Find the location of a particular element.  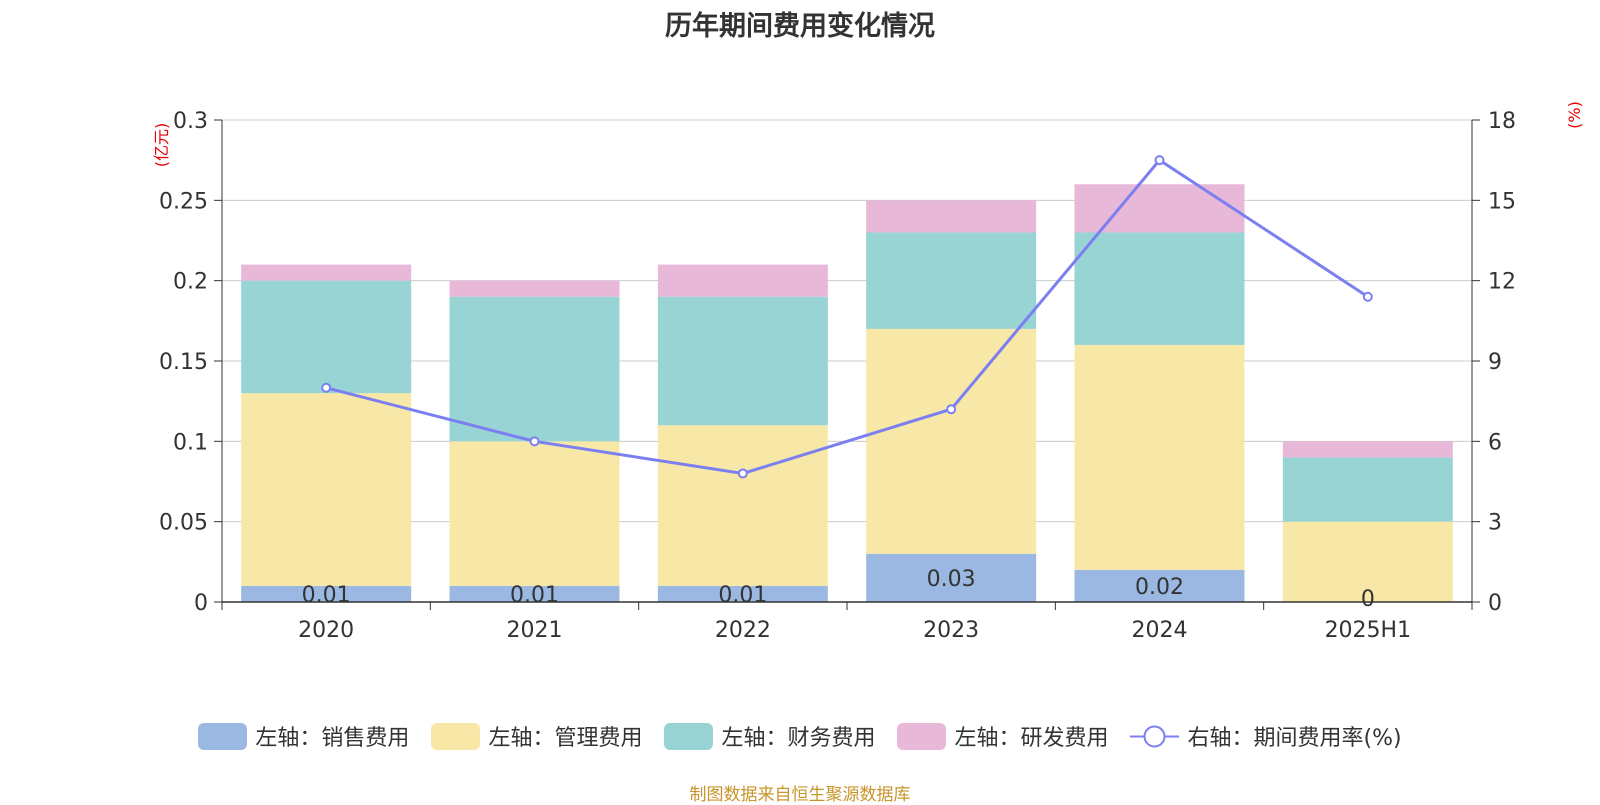

bar-data-label: 0.03 is located at coordinates (951, 579).